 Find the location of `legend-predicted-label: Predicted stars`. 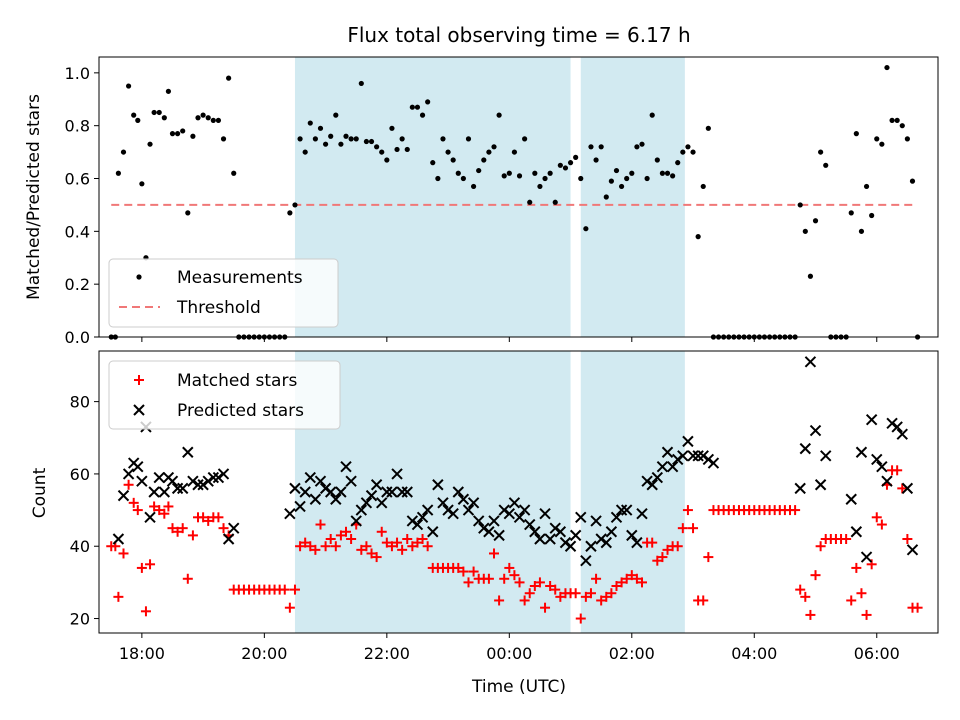

legend-predicted-label: Predicted stars is located at coordinates (240, 411).